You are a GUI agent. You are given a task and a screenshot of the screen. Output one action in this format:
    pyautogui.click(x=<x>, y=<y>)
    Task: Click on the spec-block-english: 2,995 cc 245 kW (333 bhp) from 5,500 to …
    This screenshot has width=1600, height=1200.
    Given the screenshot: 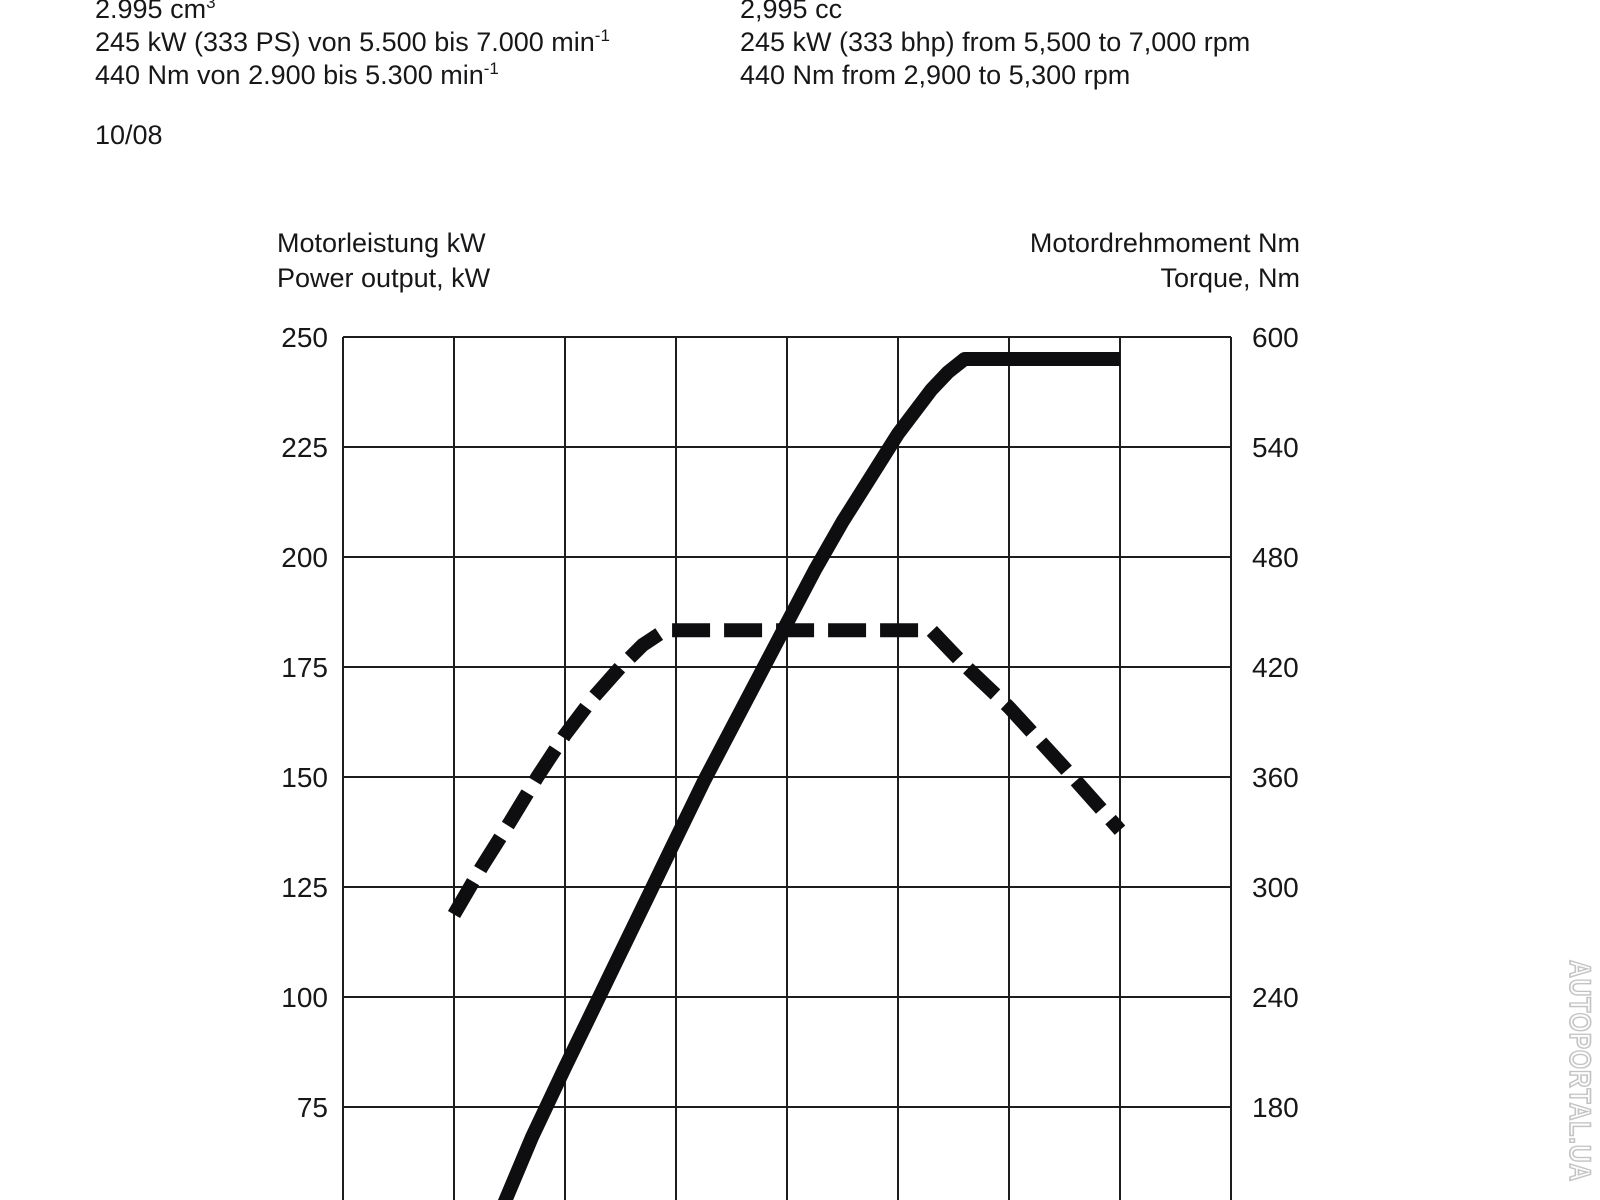 What is the action you would take?
    pyautogui.click(x=995, y=46)
    